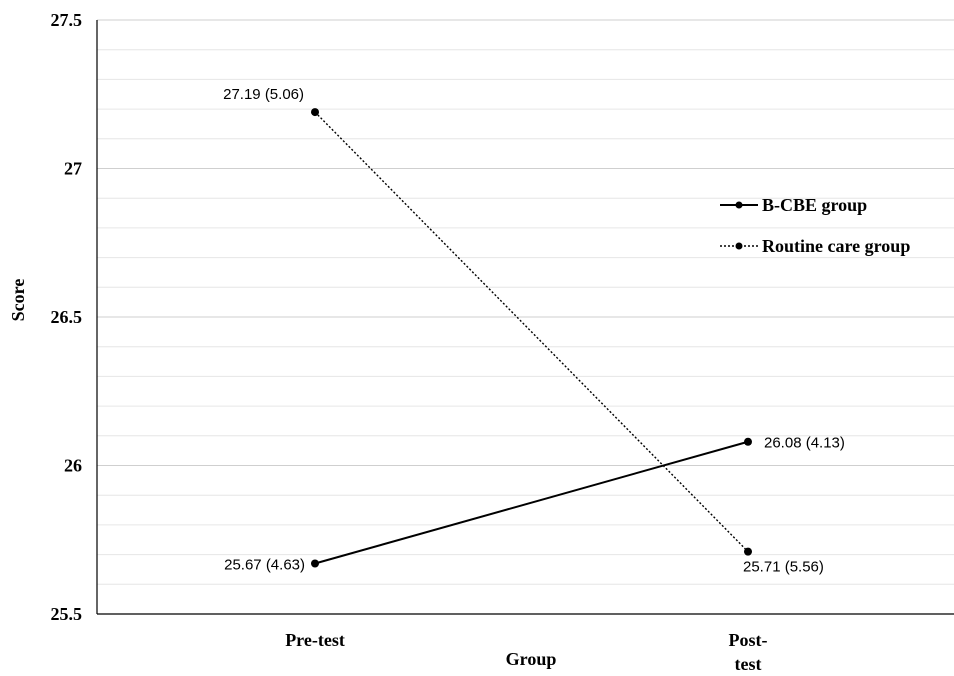  I want to click on y-axis-title: Score, so click(18, 300).